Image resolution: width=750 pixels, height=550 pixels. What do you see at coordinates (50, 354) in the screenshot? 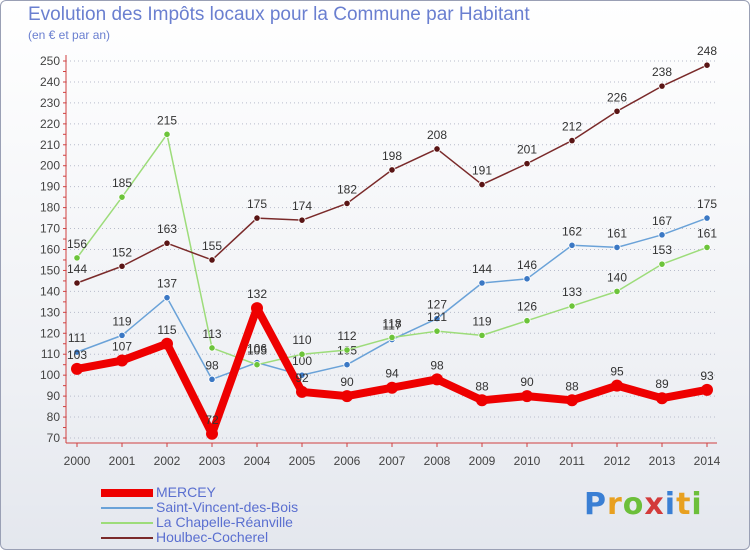
I see `y-tick-label: 110` at bounding box center [50, 354].